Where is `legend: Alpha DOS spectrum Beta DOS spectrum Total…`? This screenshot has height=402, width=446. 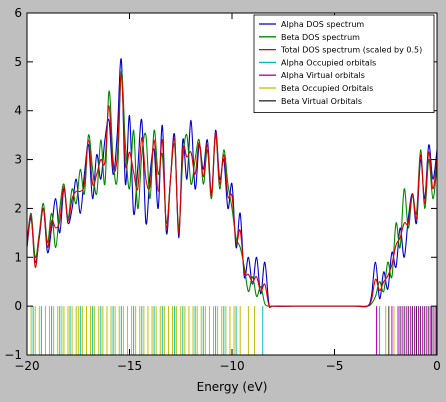
legend: Alpha DOS spectrum Beta DOS spectrum Total… is located at coordinates (344, 63).